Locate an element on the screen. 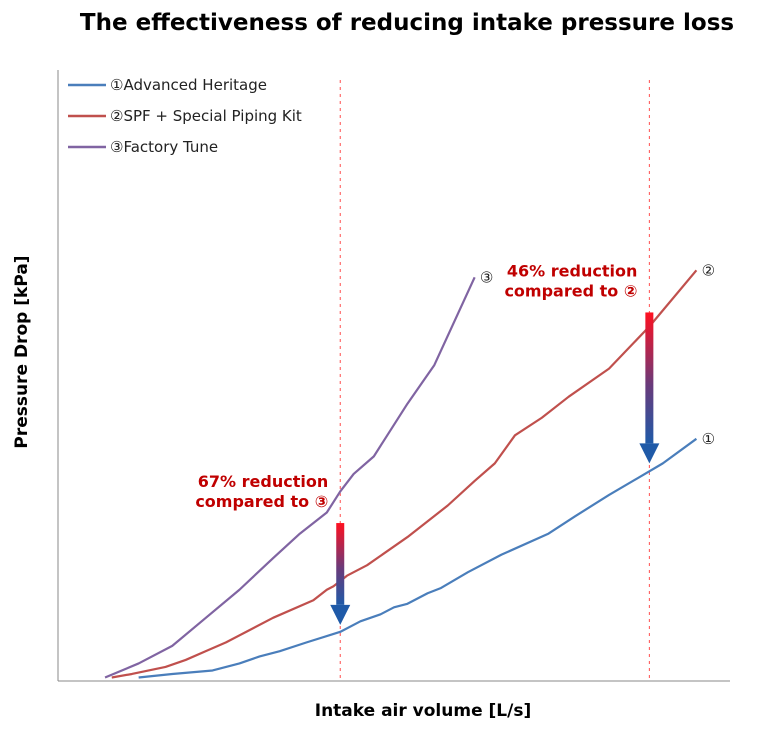  legend-label-1: ①Advanced Heritage is located at coordinates (188, 85).